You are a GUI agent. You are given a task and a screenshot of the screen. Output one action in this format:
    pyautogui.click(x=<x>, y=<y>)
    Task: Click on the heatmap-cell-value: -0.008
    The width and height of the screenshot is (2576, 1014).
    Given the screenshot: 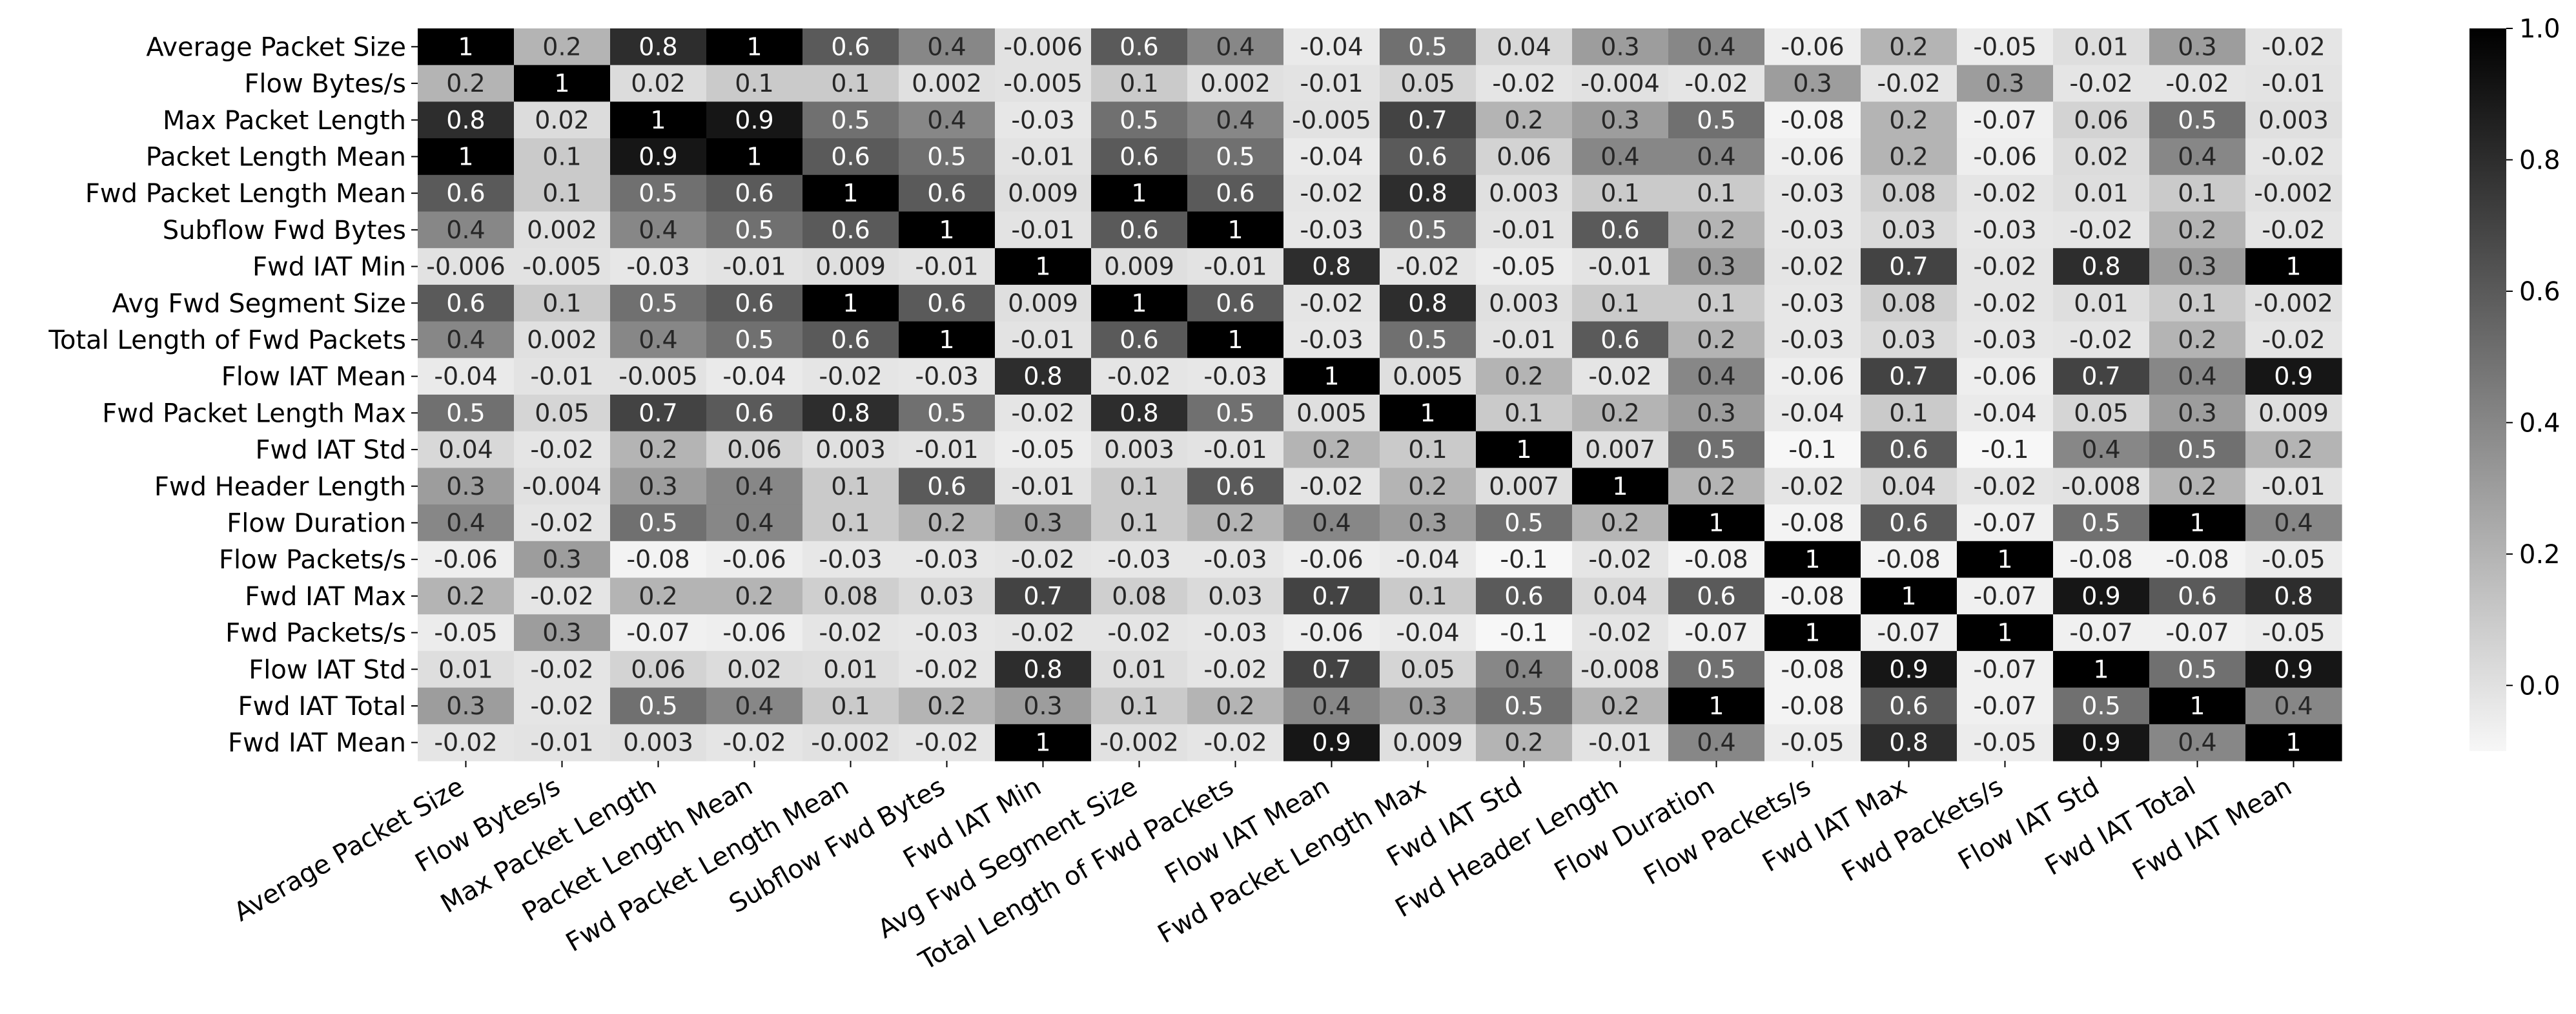 What is the action you would take?
    pyautogui.click(x=2101, y=486)
    